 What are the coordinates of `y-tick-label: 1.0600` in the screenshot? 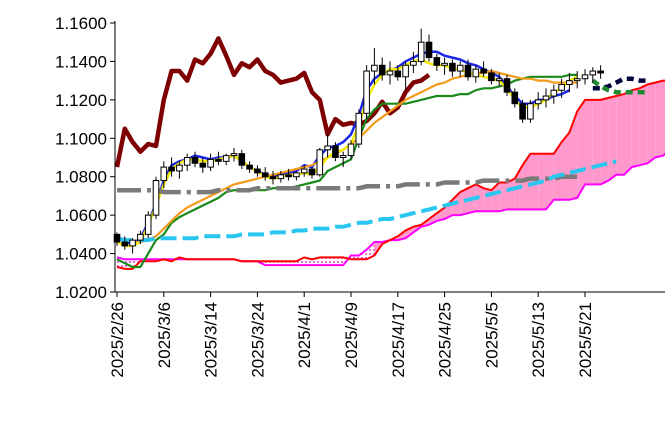 It's located at (81, 215).